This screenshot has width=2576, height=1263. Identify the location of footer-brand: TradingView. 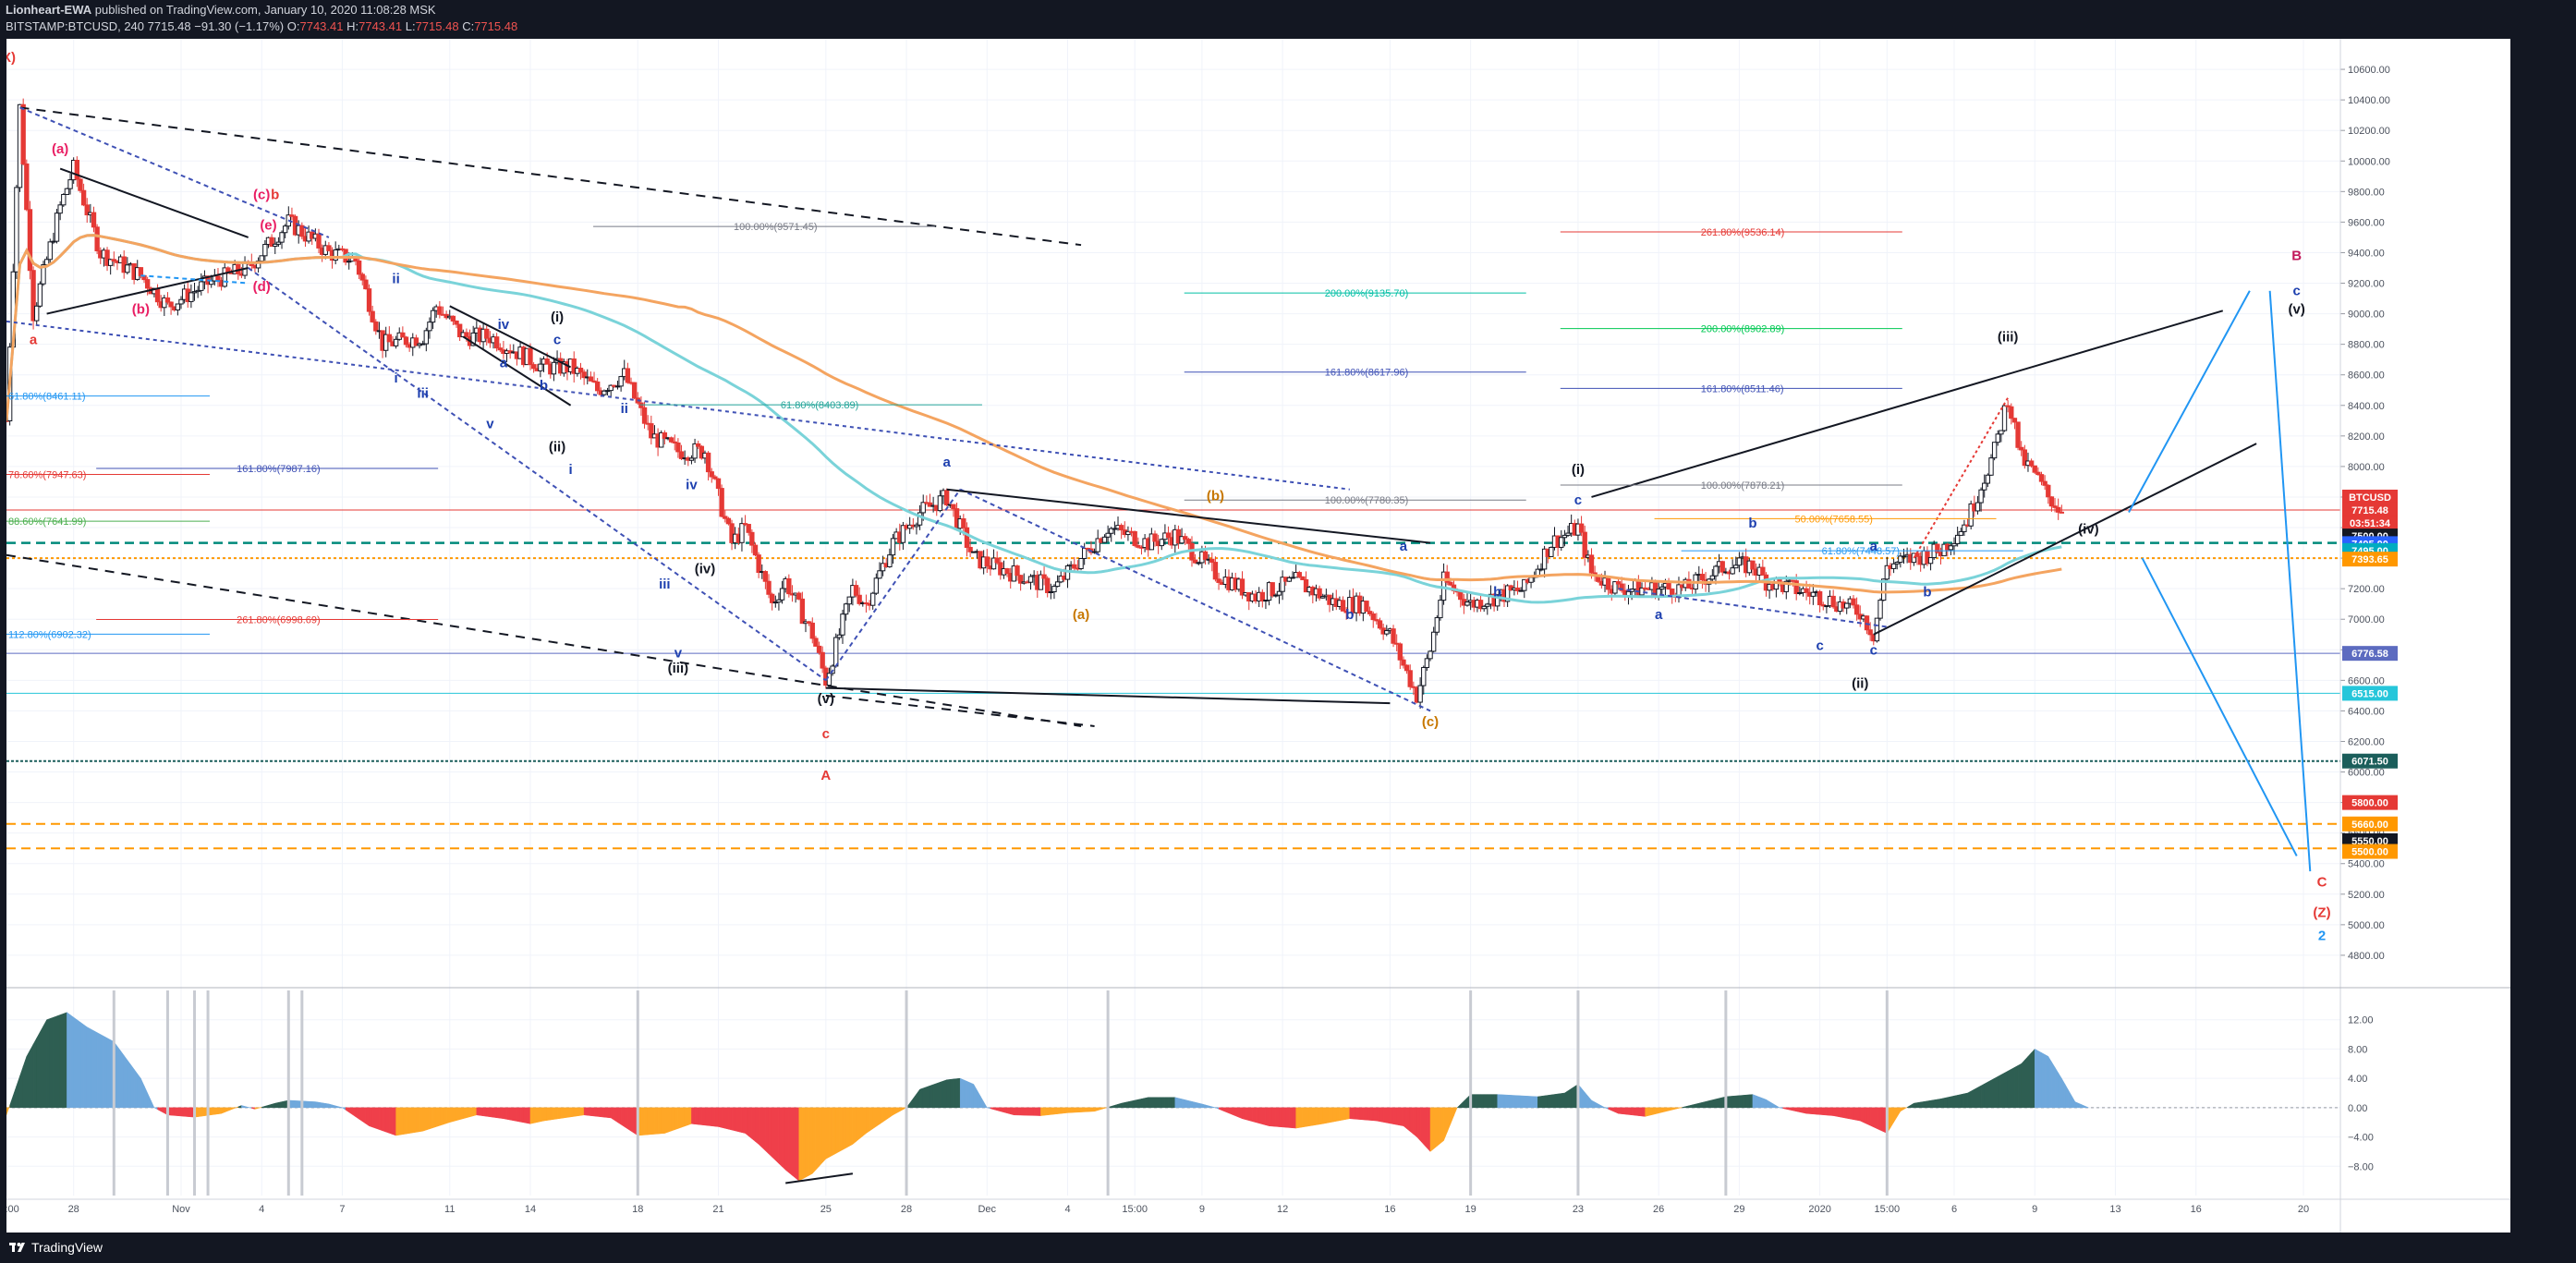
(67, 1247).